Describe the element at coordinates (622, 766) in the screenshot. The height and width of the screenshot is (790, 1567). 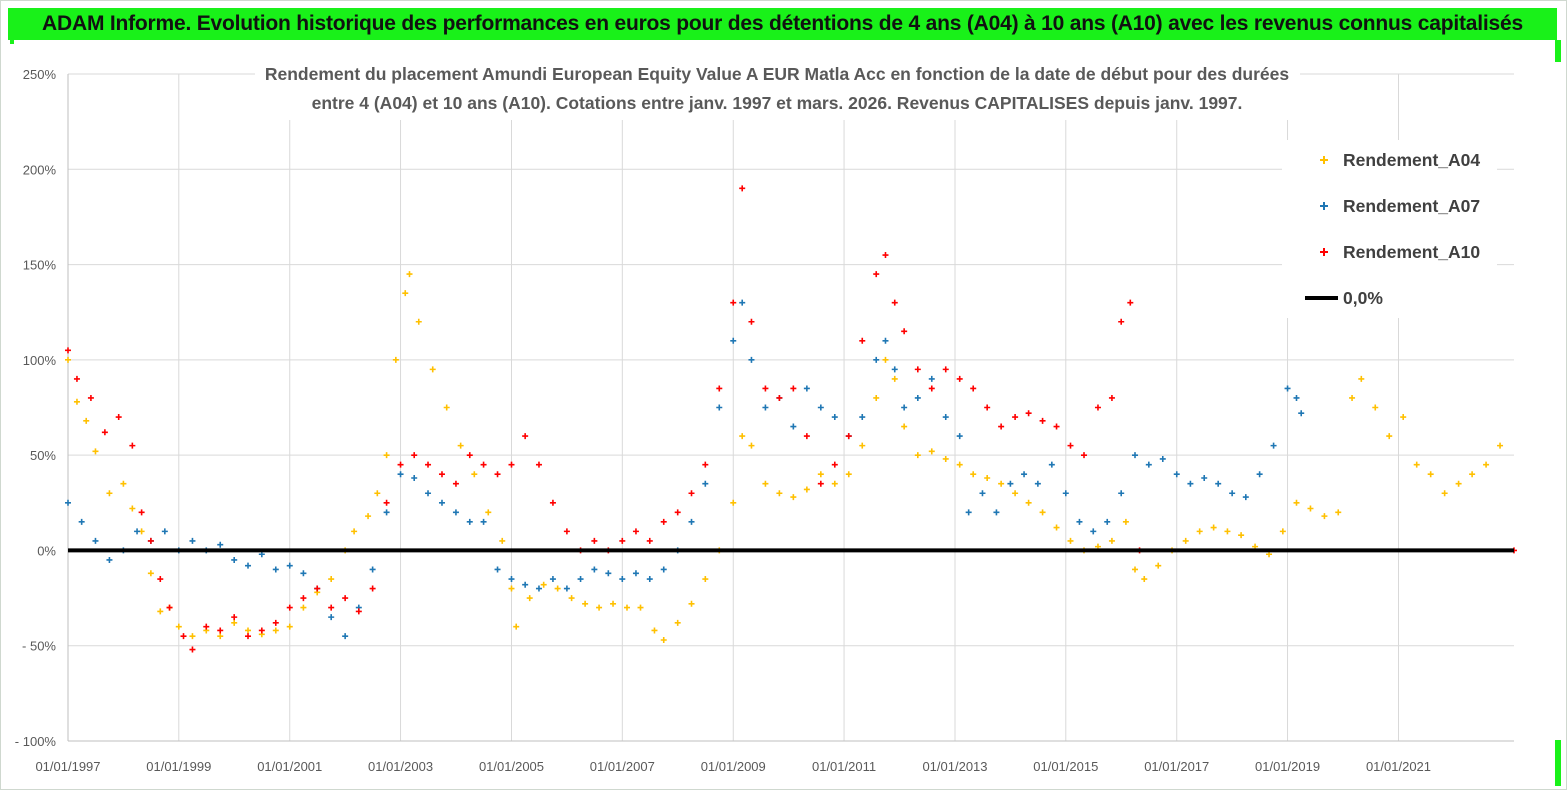
I see `x-tick-label: 01/01/2007` at that location.